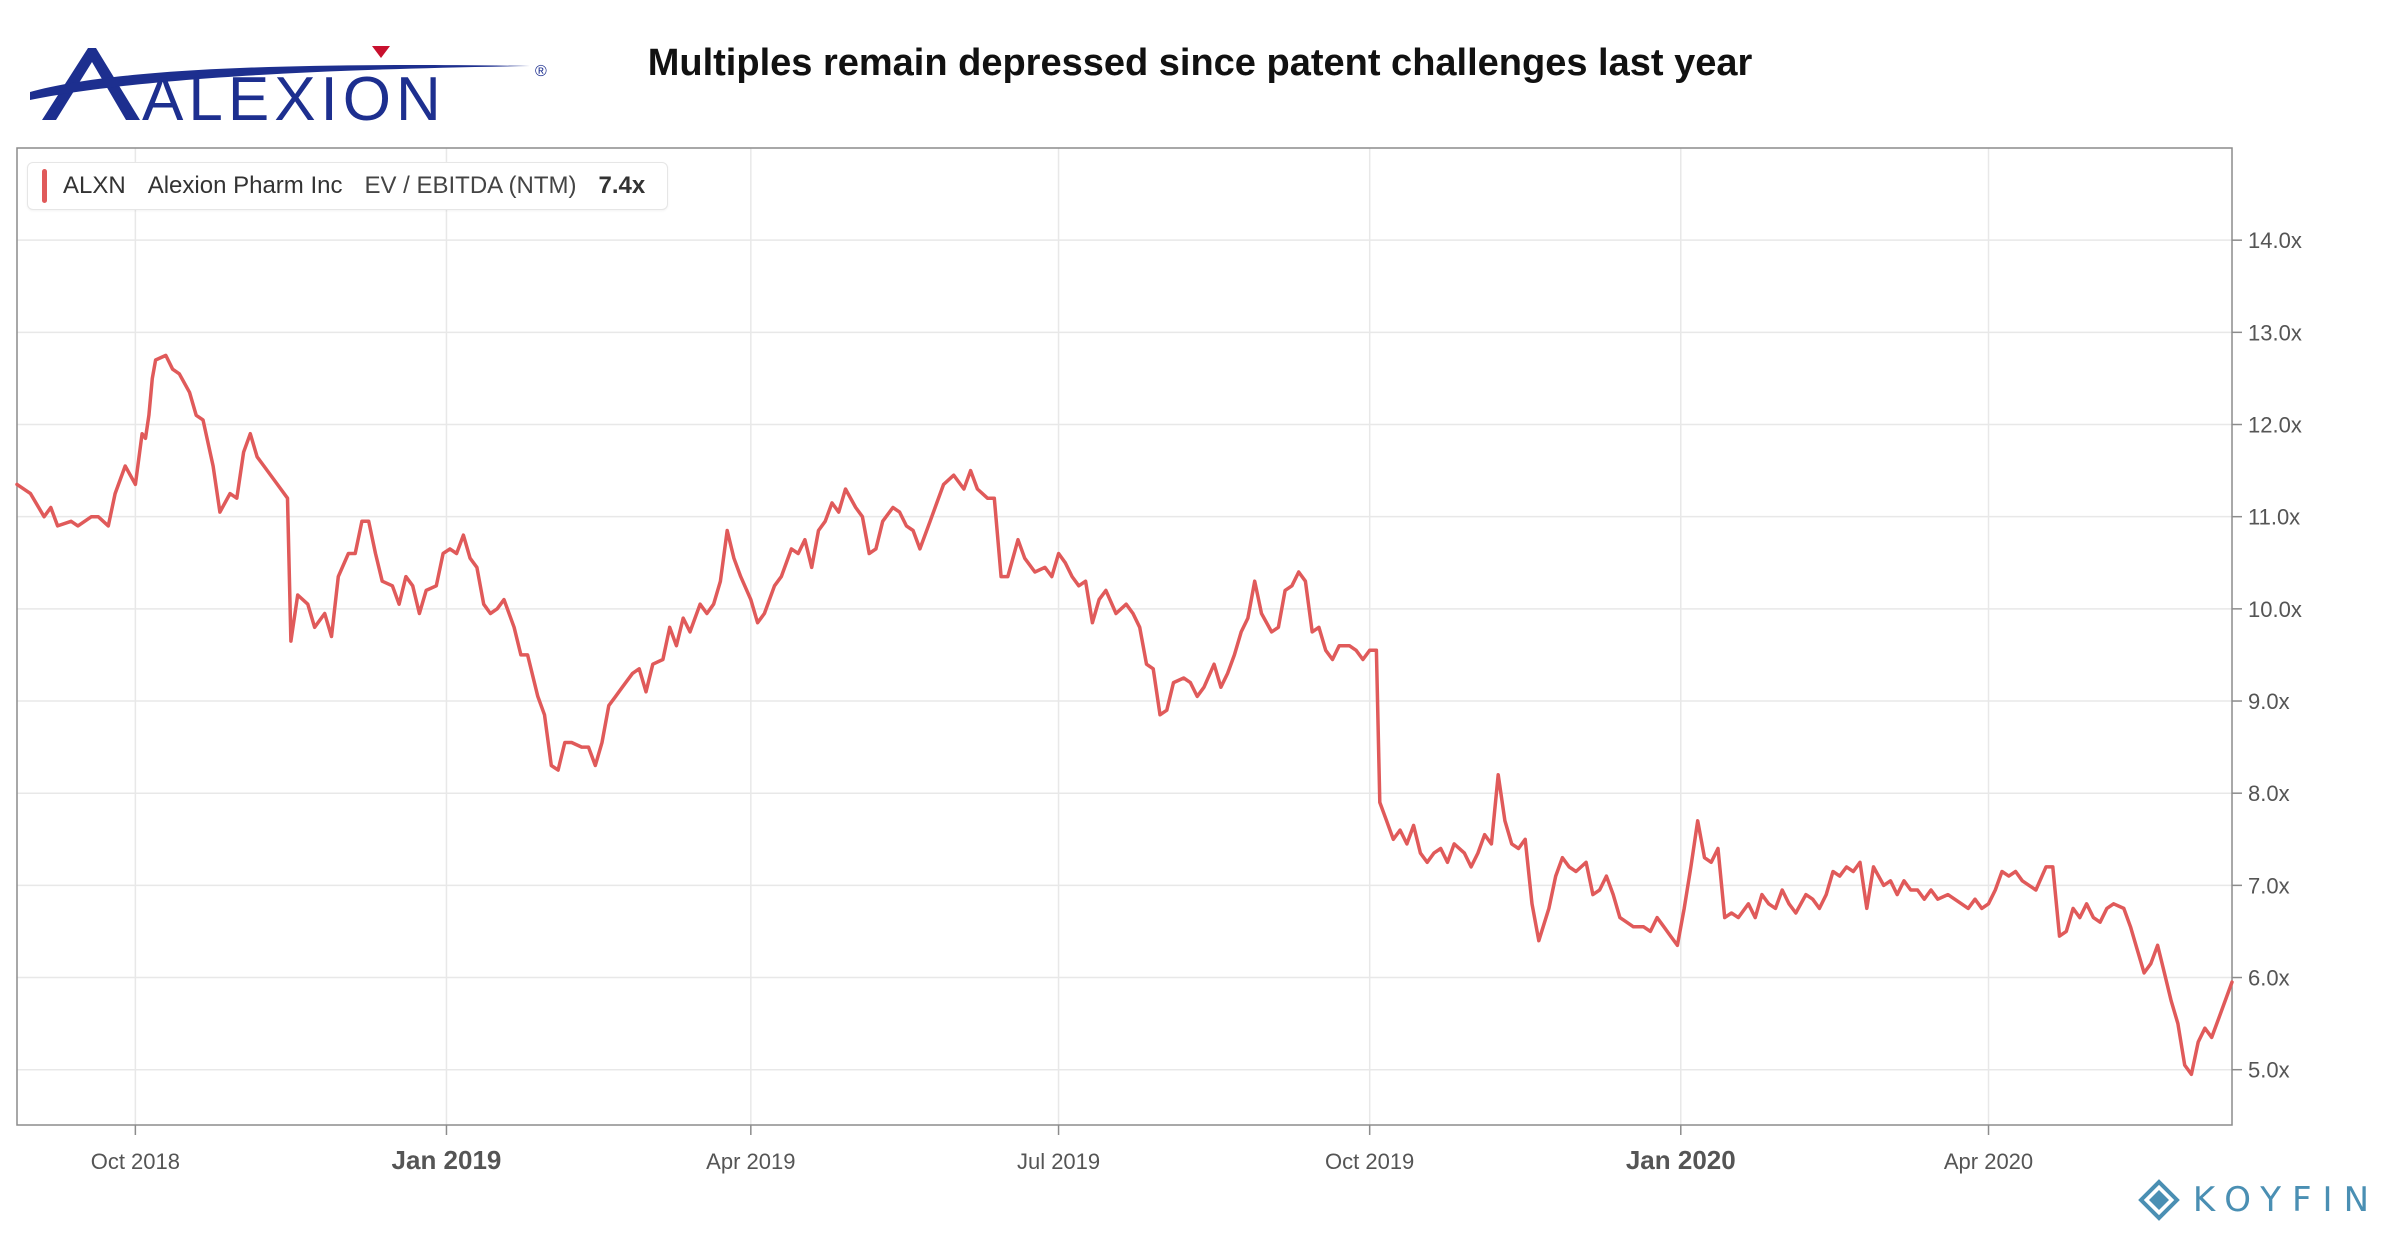 This screenshot has width=2400, height=1240. Describe the element at coordinates (381, 52) in the screenshot. I see `logo-red-accent` at that location.